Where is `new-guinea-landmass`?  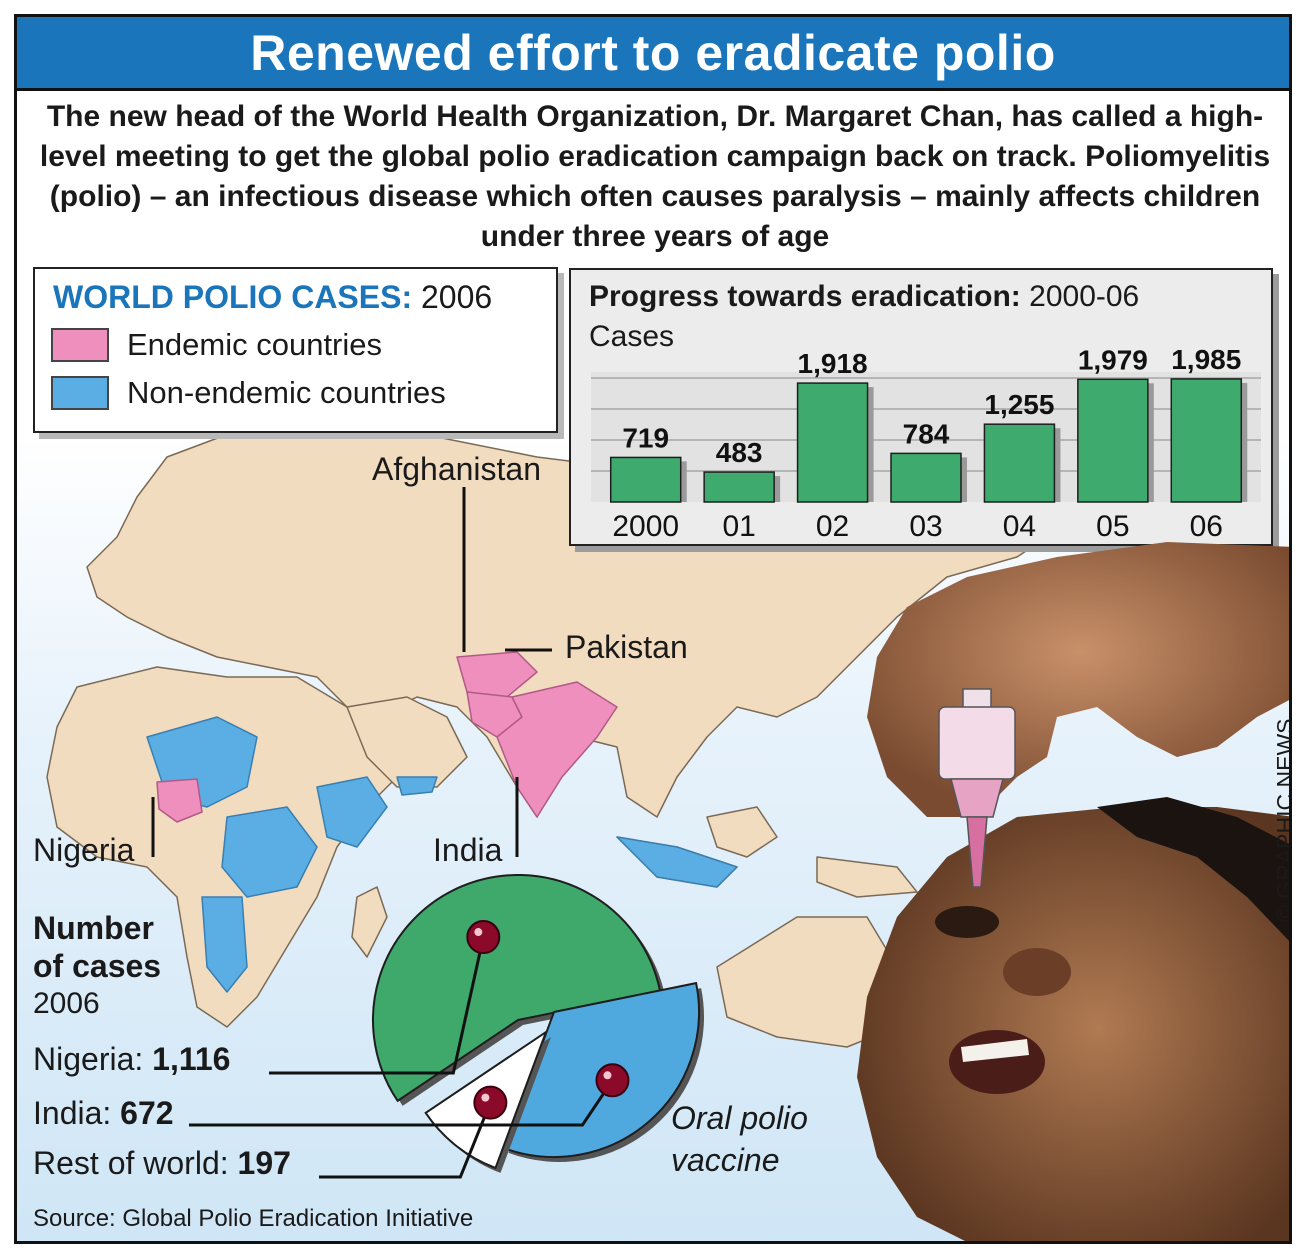 new-guinea-landmass is located at coordinates (867, 877).